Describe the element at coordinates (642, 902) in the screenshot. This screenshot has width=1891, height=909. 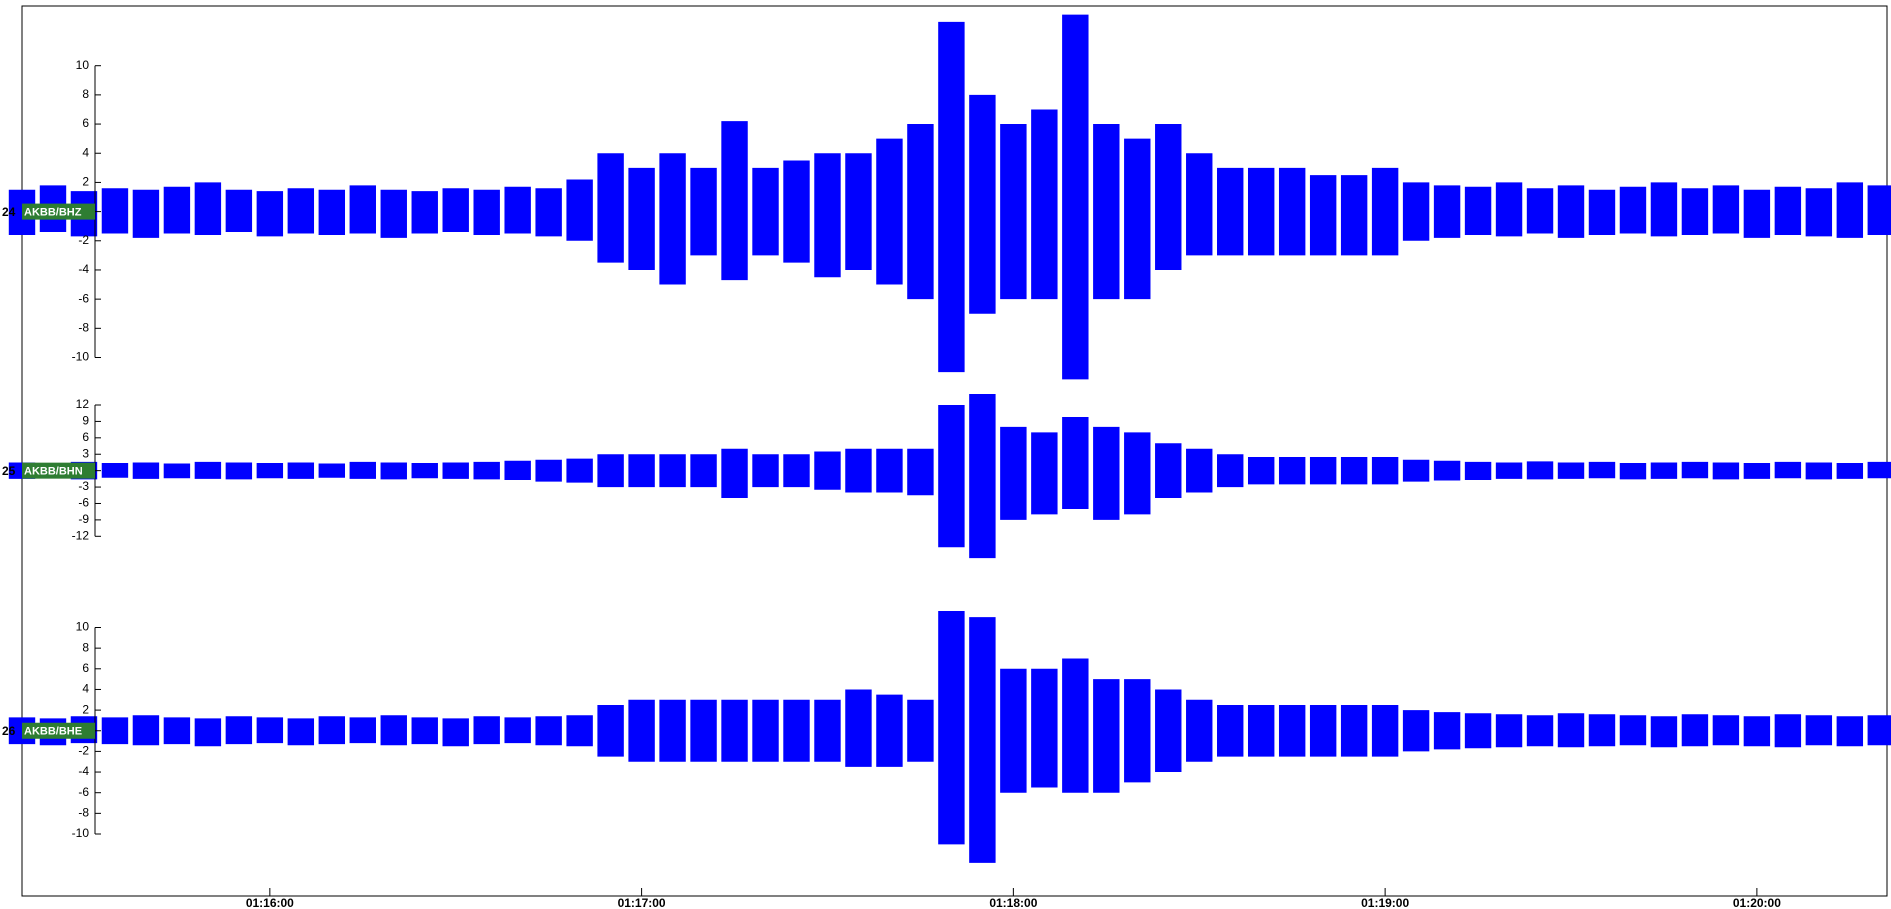
I see `x-tick-label: 01:17:00` at that location.